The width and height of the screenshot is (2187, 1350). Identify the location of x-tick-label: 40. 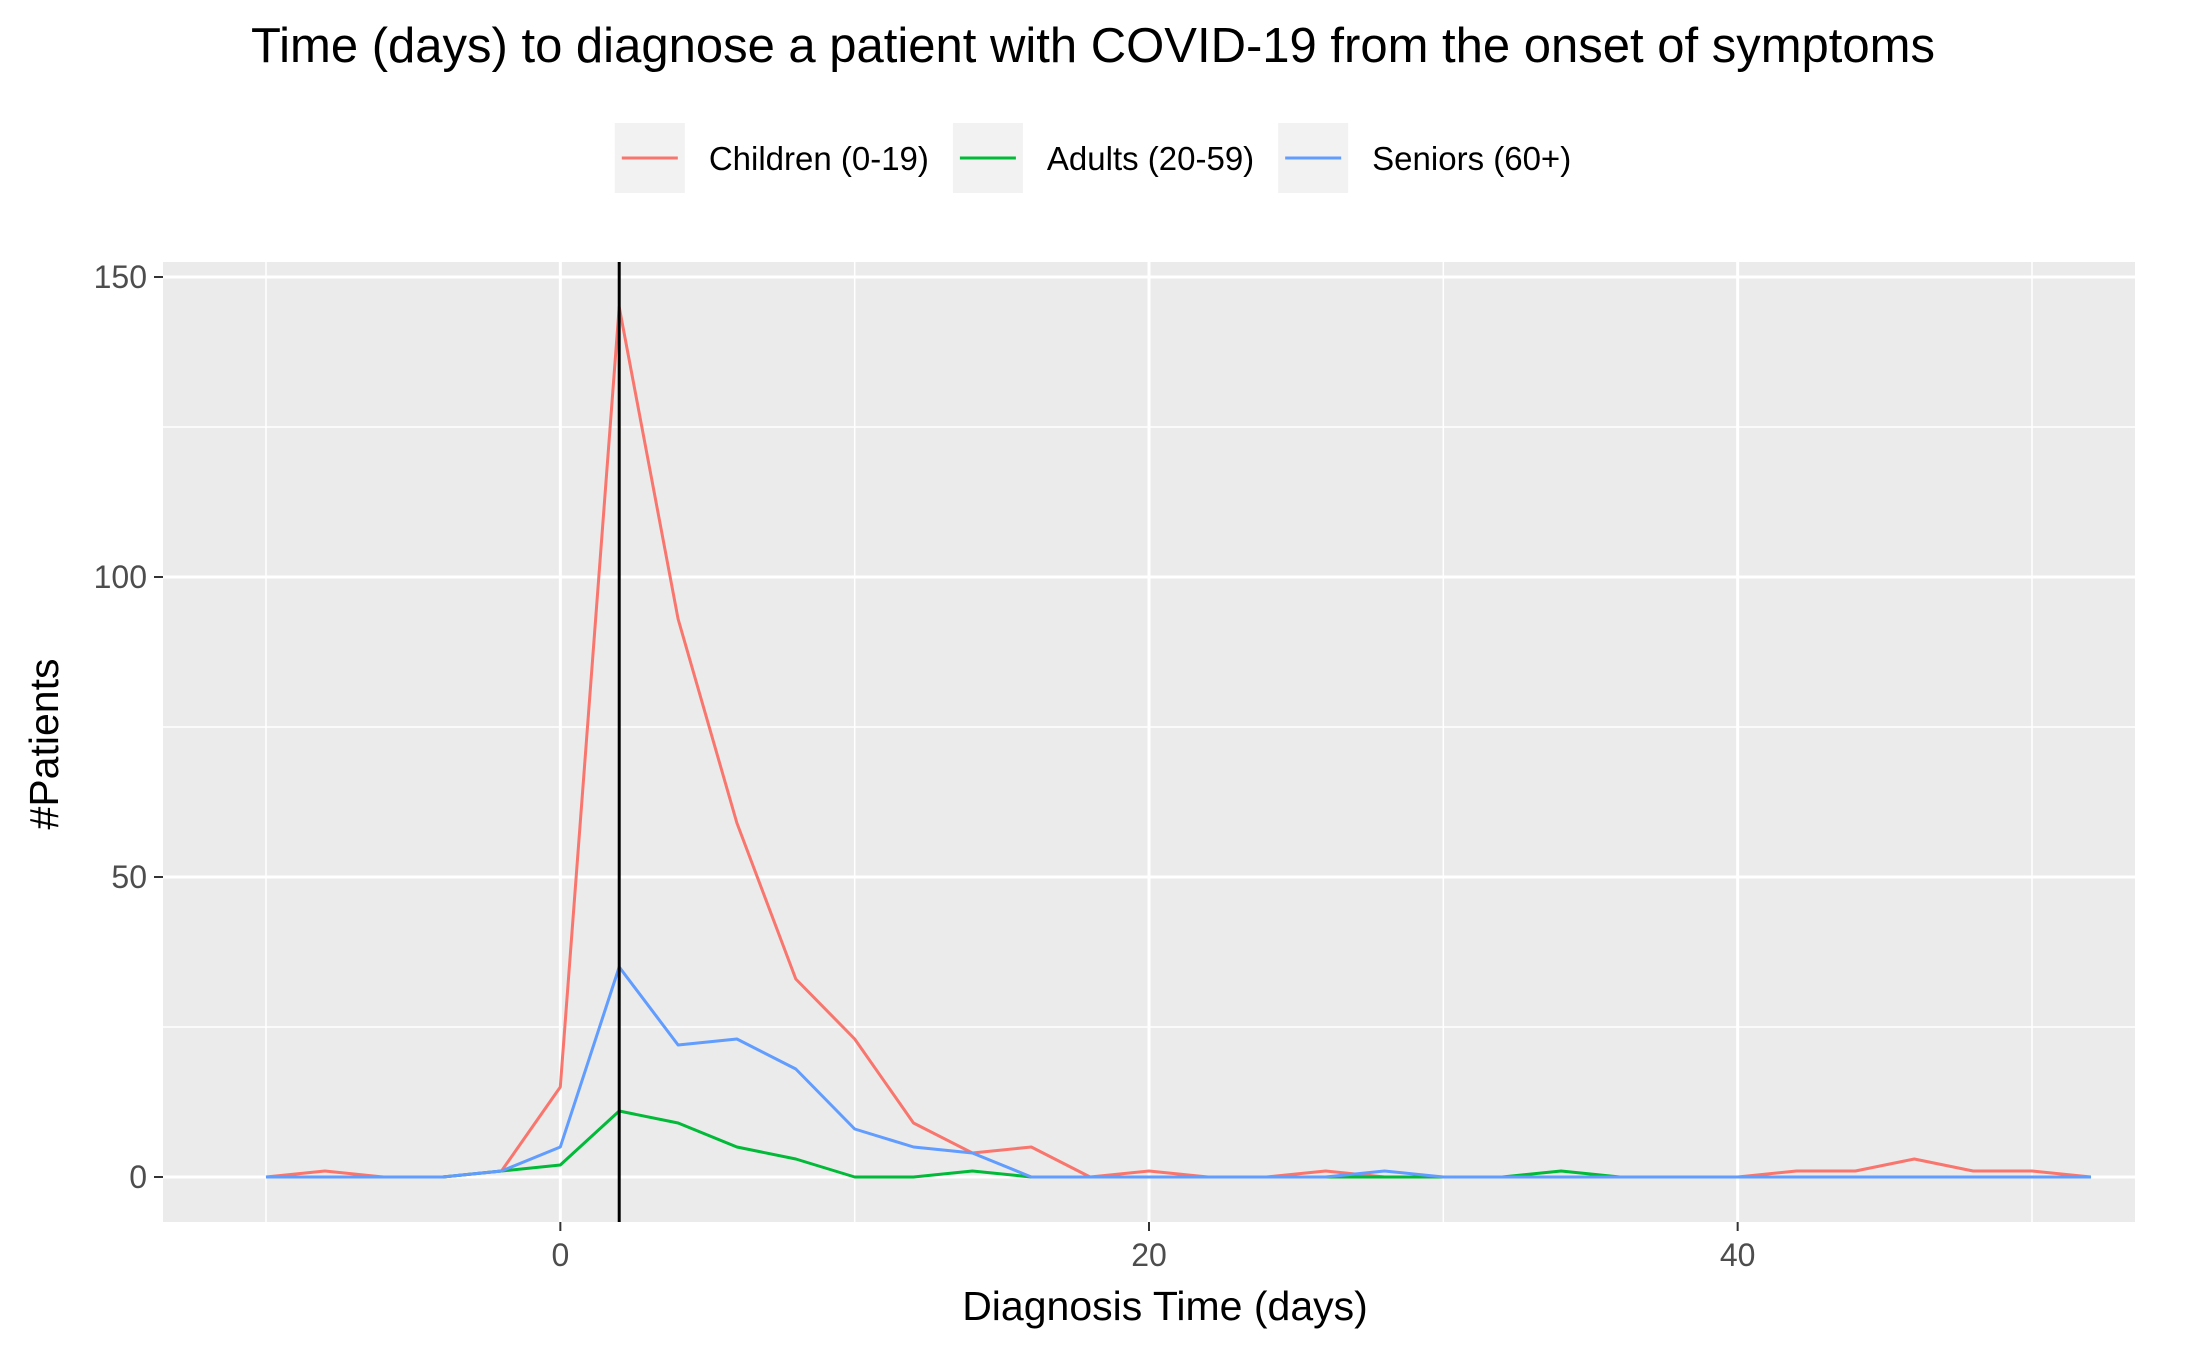
(1738, 1255).